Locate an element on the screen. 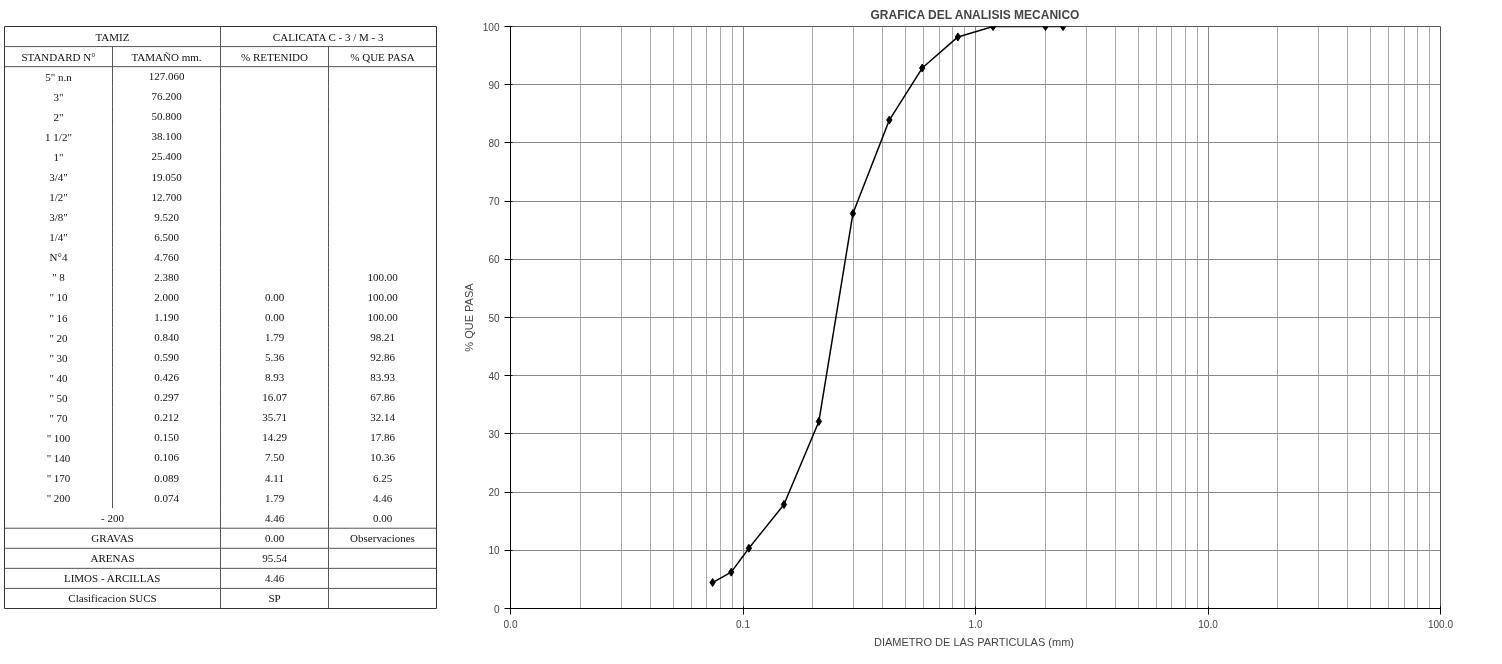  text: - 200 is located at coordinates (113, 518).